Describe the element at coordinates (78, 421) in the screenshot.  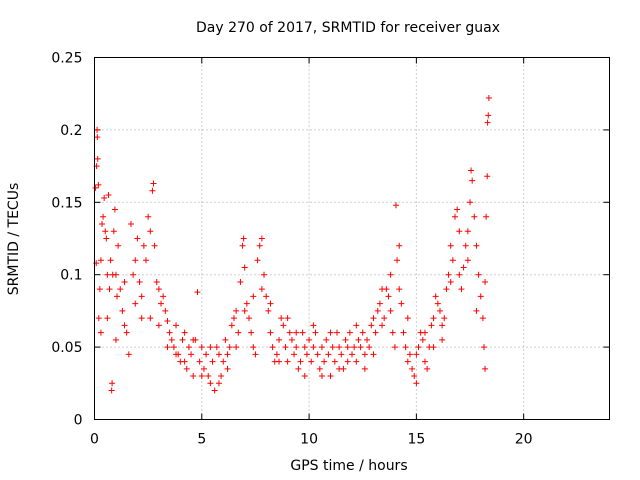
I see `y-tick-label: 0` at that location.